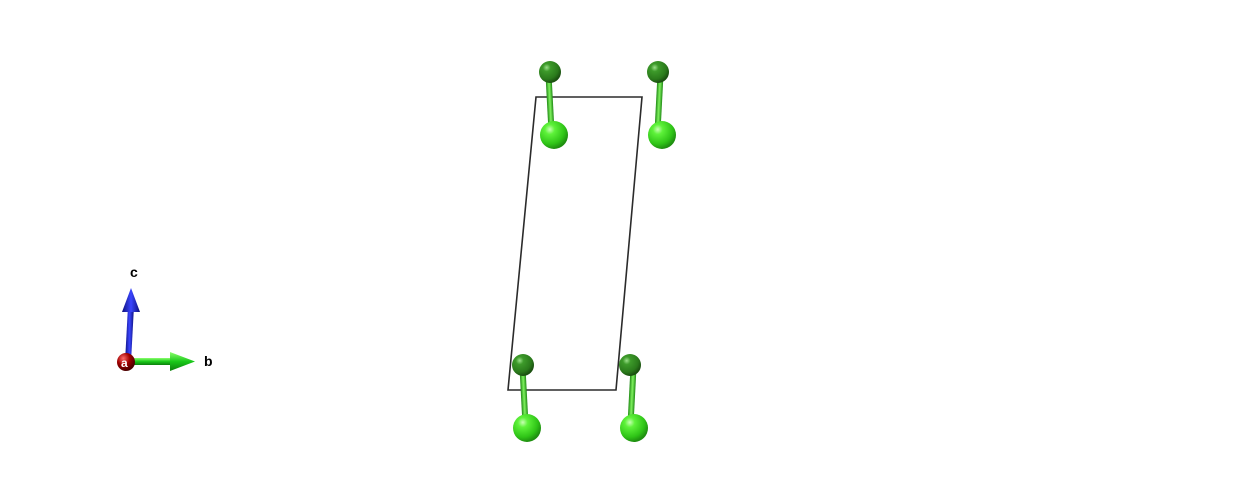  I want to click on molecule-bottom-right, so click(633, 398).